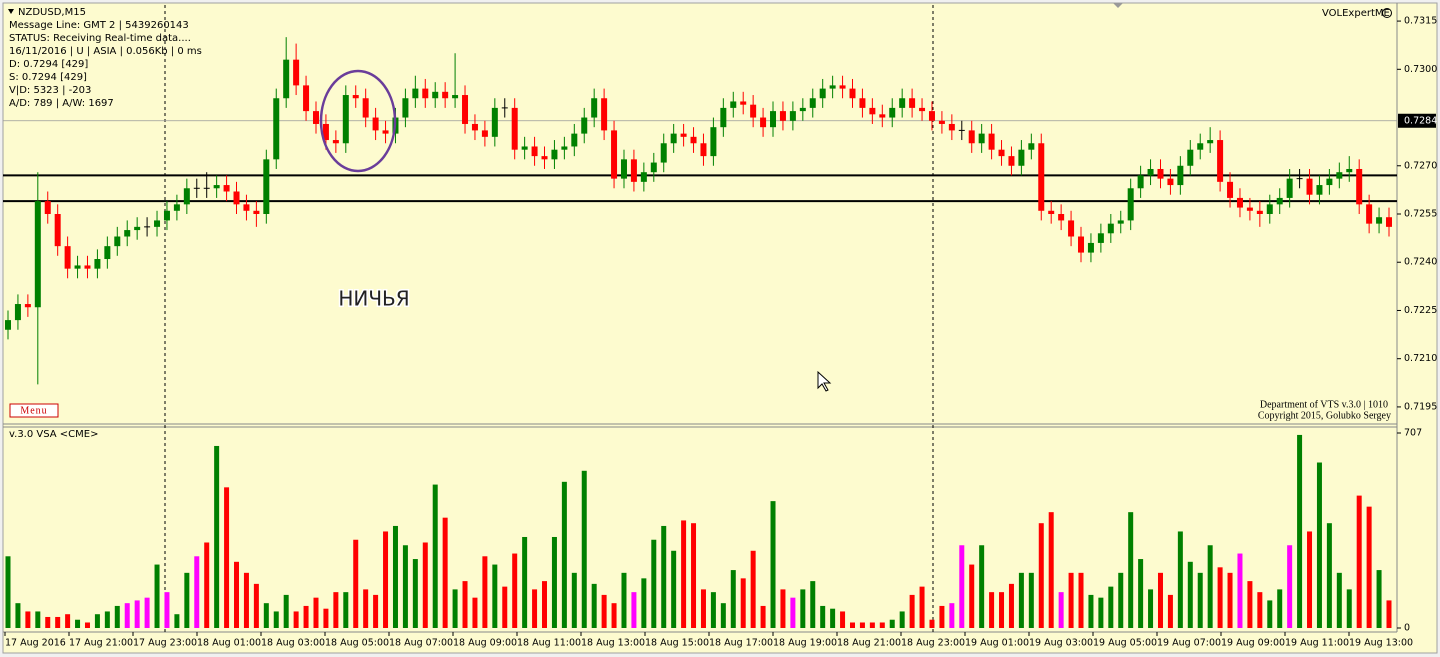  Describe the element at coordinates (1420, 214) in the screenshot. I see `y-tick-label: 0.7255` at that location.